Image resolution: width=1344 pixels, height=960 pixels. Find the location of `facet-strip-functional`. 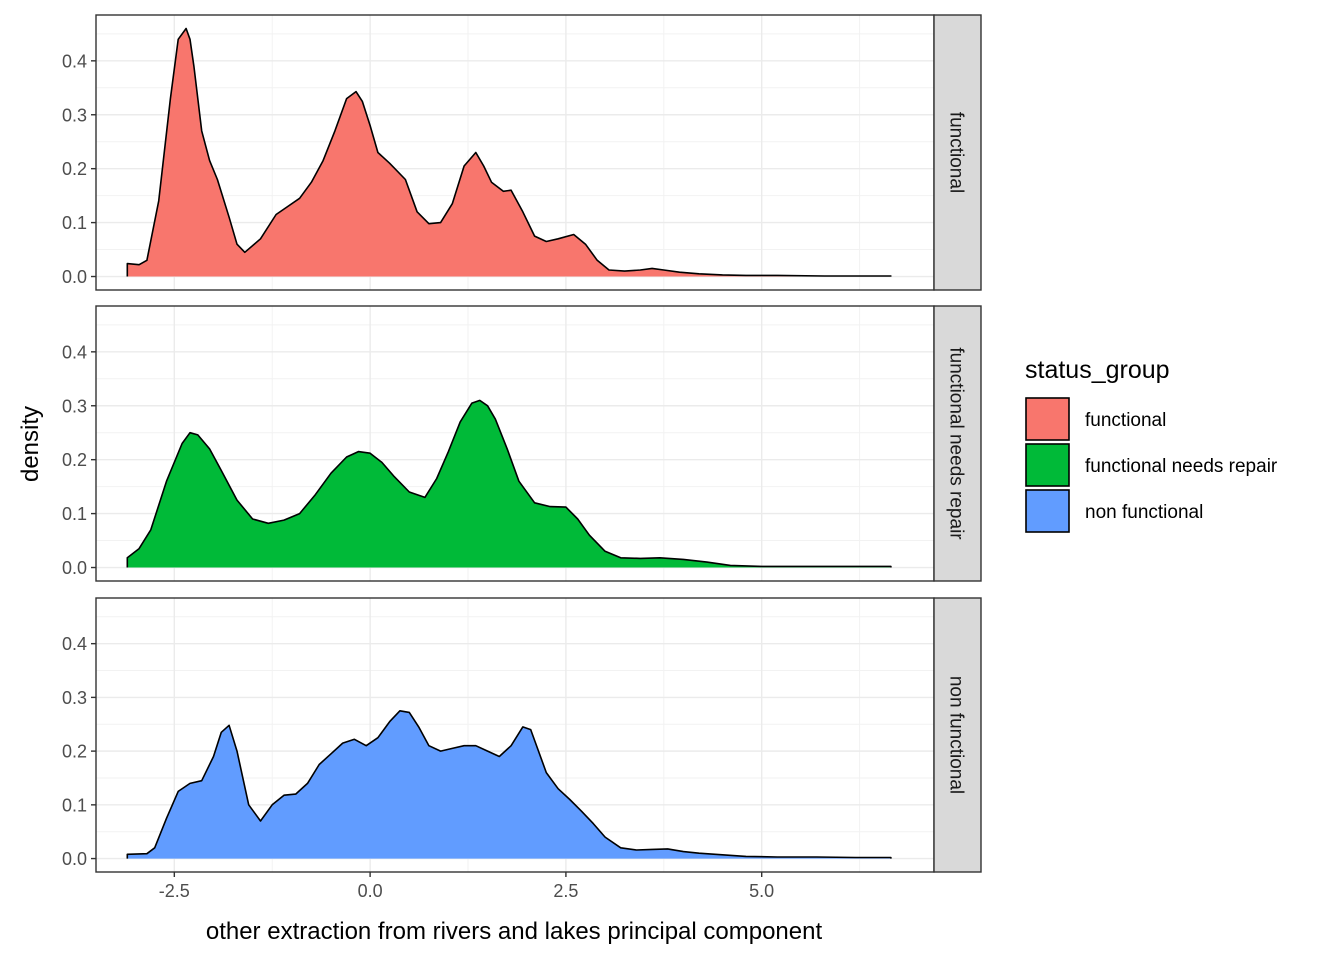

facet-strip-functional is located at coordinates (957, 152).